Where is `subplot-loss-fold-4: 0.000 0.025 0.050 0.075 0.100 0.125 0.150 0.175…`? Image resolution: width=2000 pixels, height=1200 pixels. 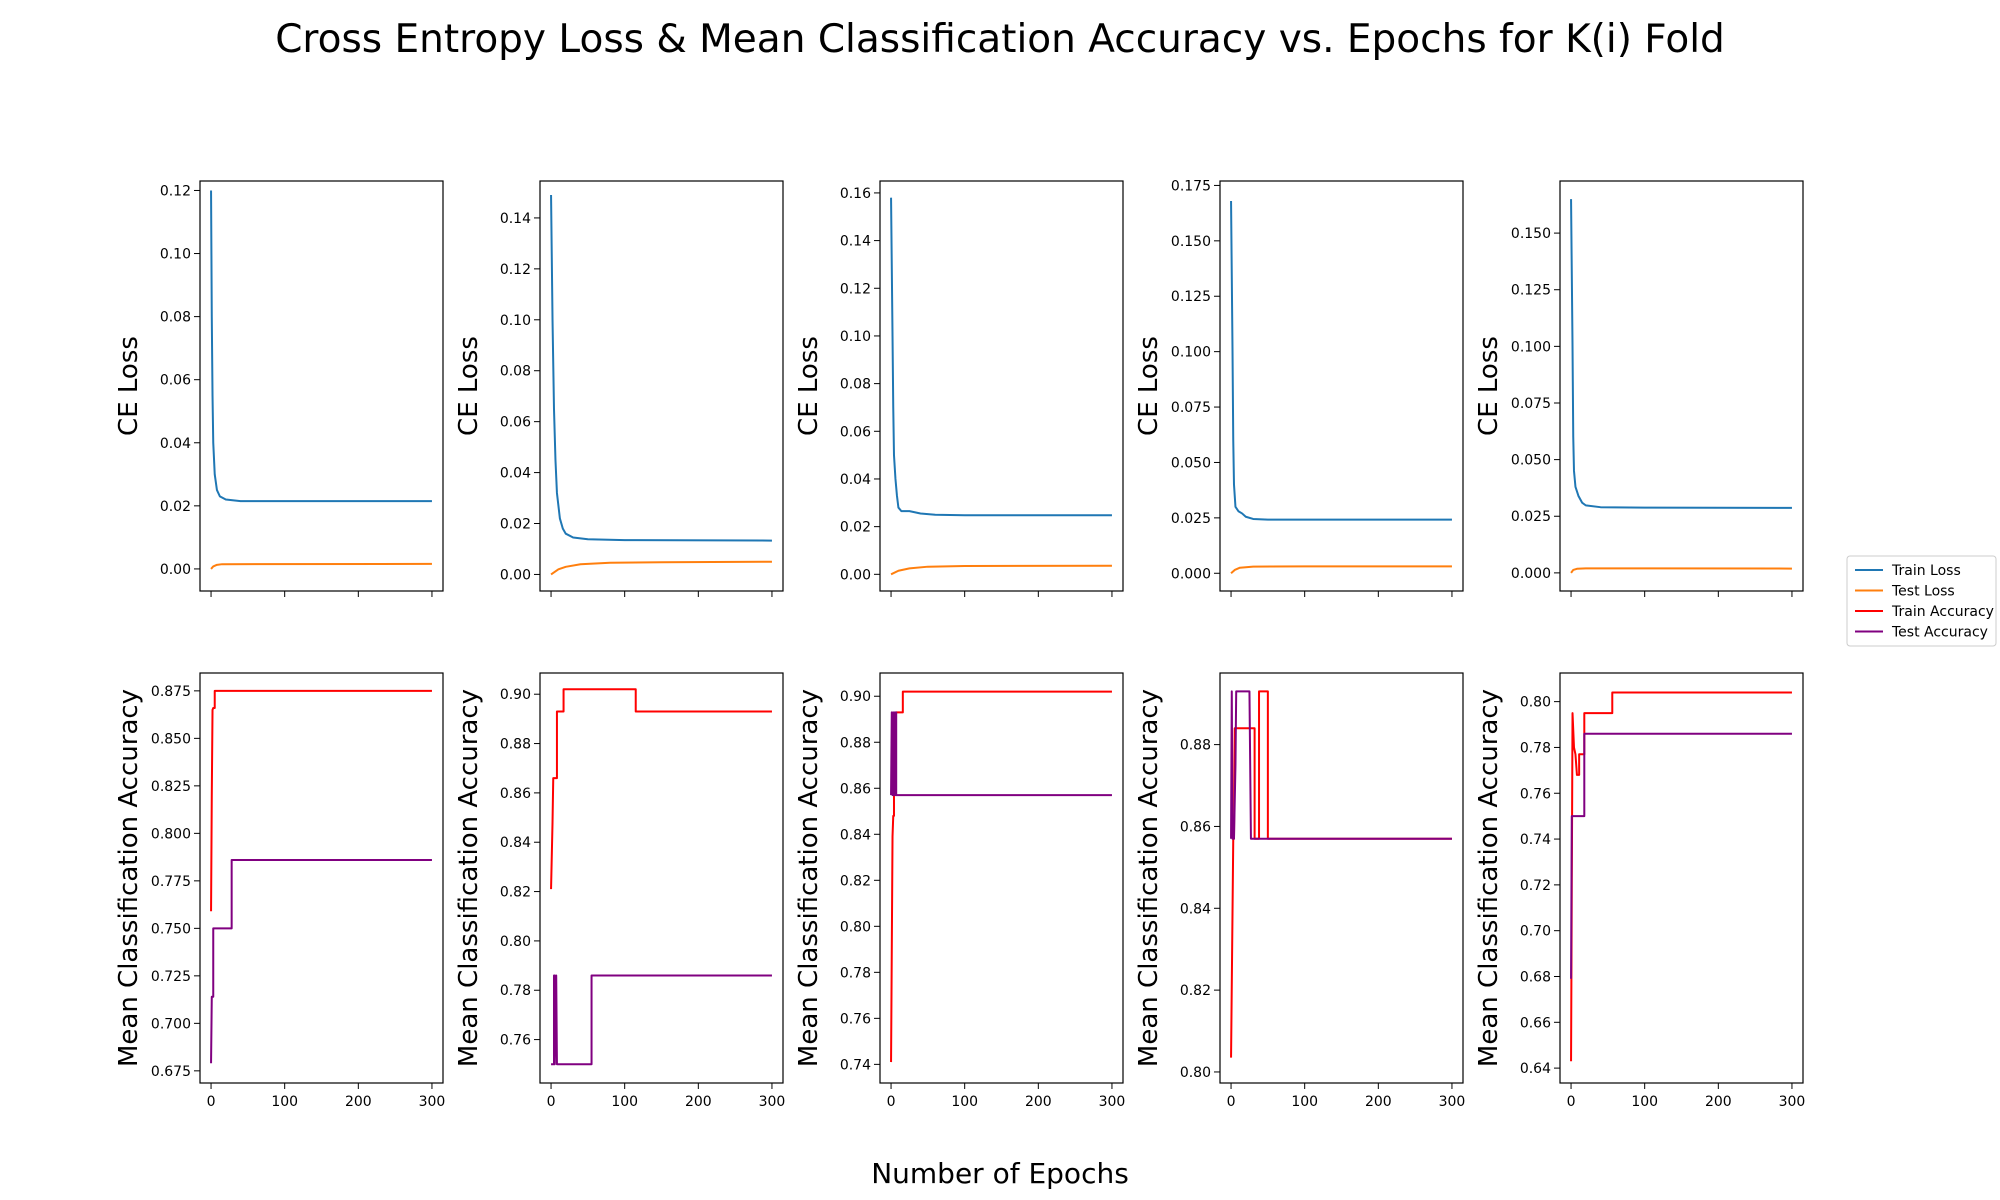
subplot-loss-fold-4: 0.000 0.025 0.050 0.075 0.100 0.125 0.150 0.175… is located at coordinates (1299, 387).